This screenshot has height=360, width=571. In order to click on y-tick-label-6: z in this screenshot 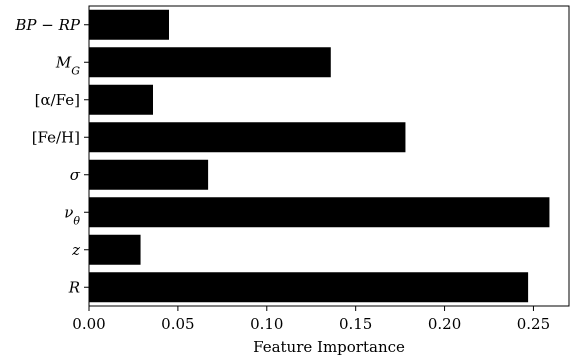, I will do `click(75, 250)`.